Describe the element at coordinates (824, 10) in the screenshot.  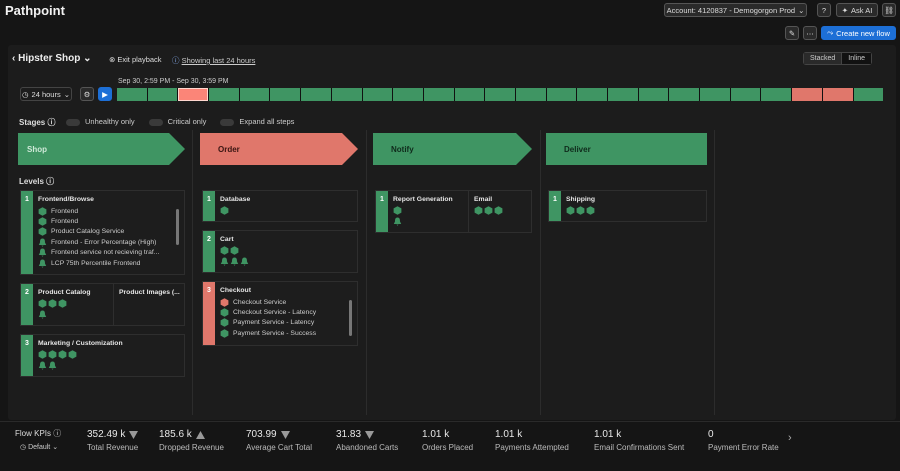
I see `help-button: ?` at that location.